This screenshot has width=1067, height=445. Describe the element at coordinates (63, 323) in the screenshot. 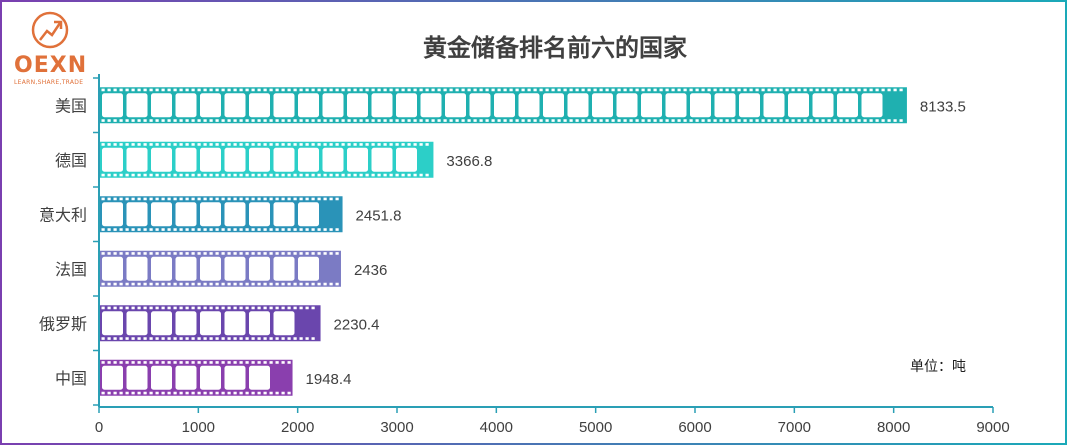

I see `category-label: 俄罗斯` at that location.